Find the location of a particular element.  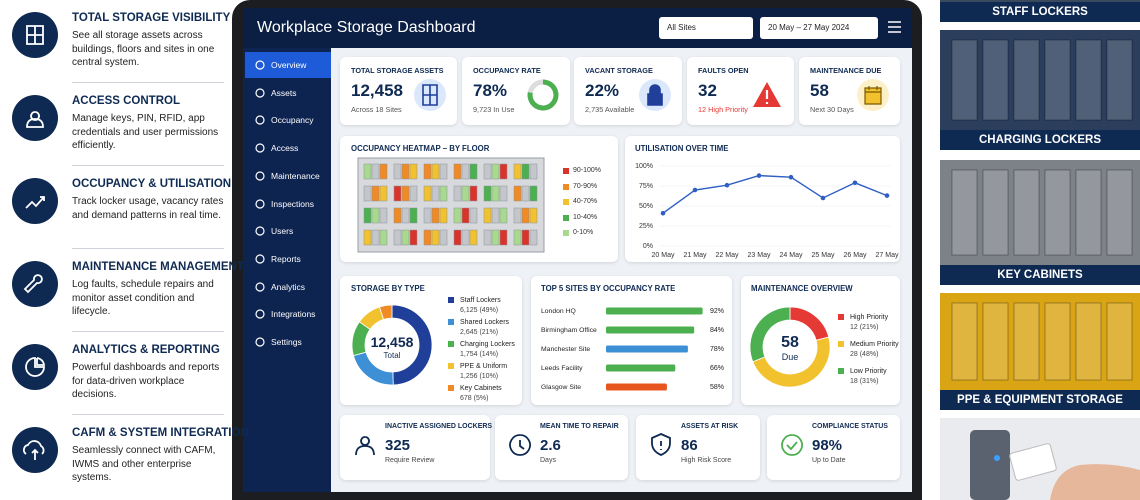

category-label: London HQ is located at coordinates (558, 311).